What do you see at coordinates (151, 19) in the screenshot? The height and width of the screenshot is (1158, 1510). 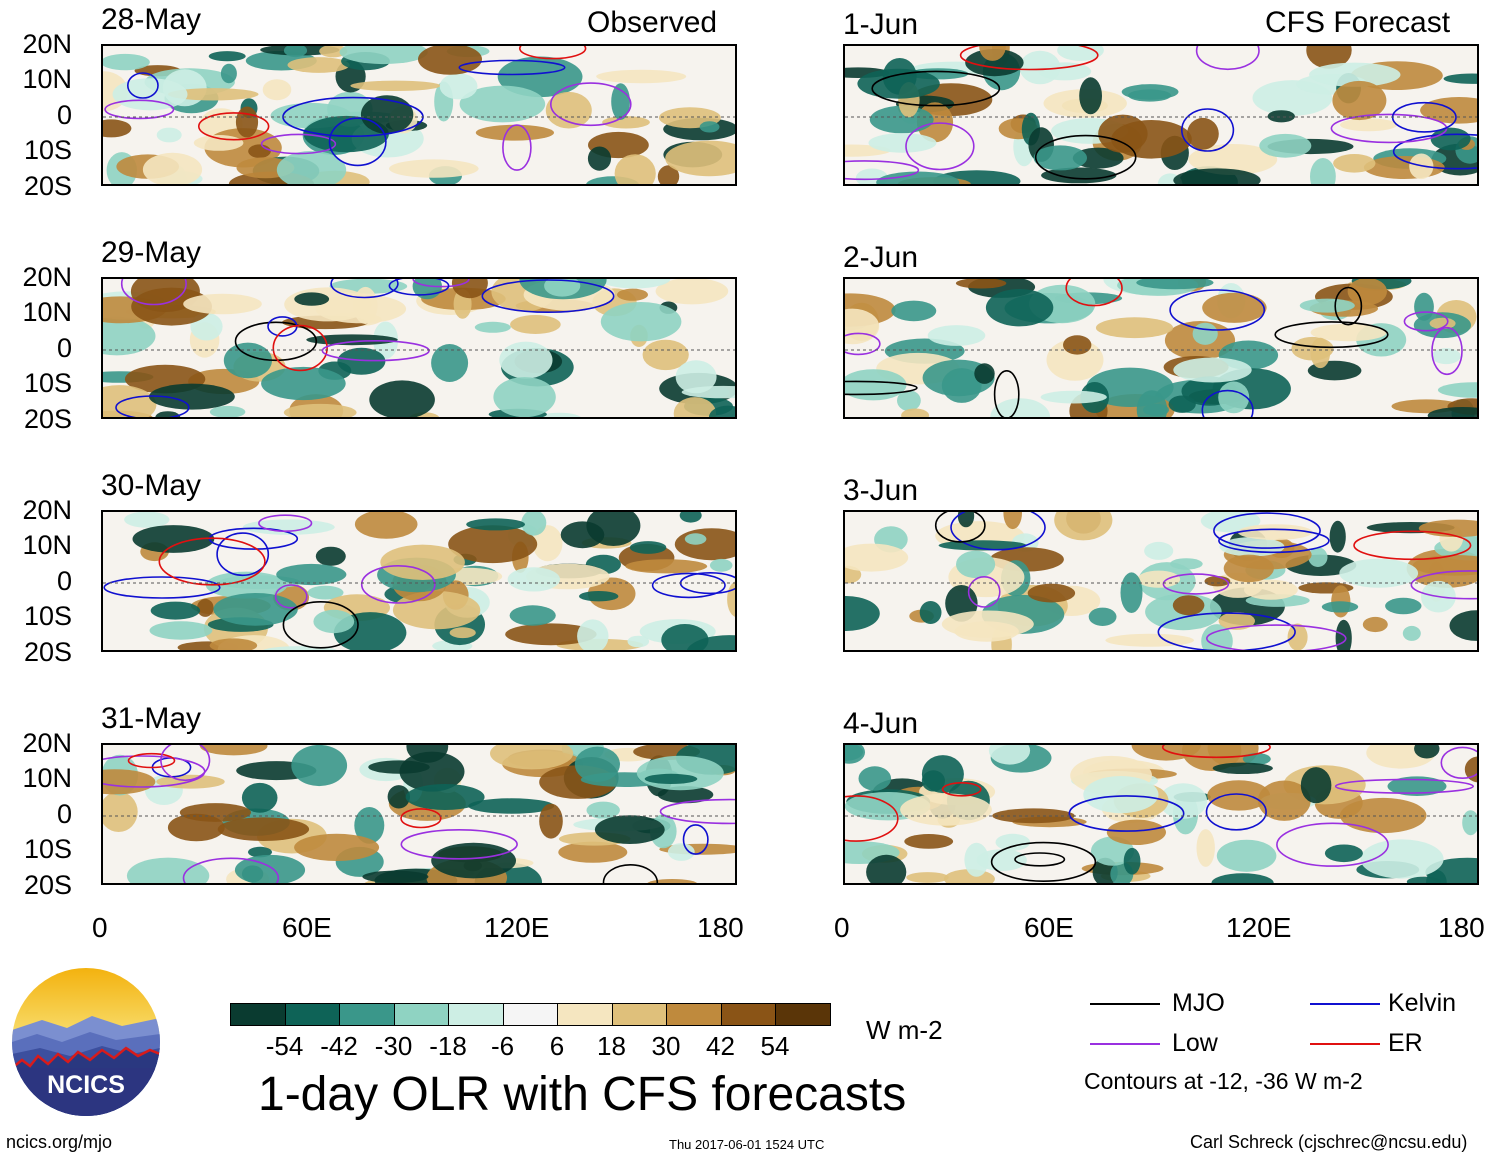 I see `panel-date-obs-1: 28-May` at bounding box center [151, 19].